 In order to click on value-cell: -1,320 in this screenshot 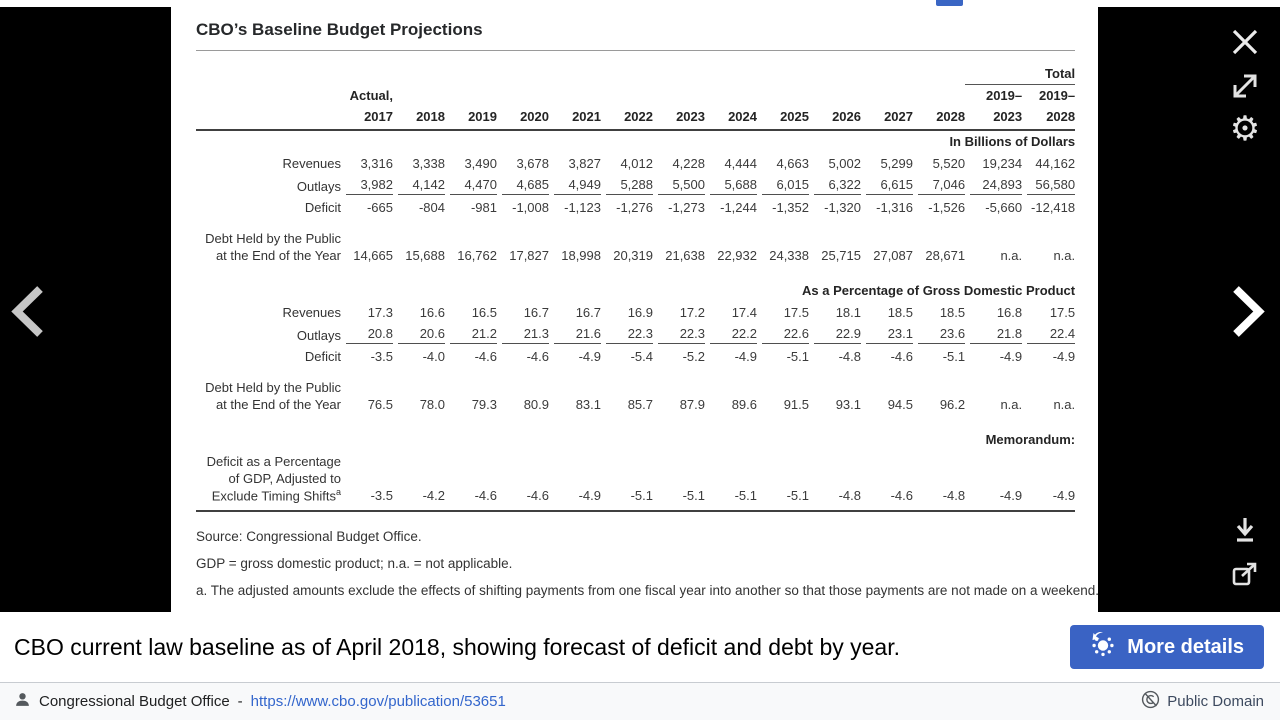, I will do `click(842, 207)`.